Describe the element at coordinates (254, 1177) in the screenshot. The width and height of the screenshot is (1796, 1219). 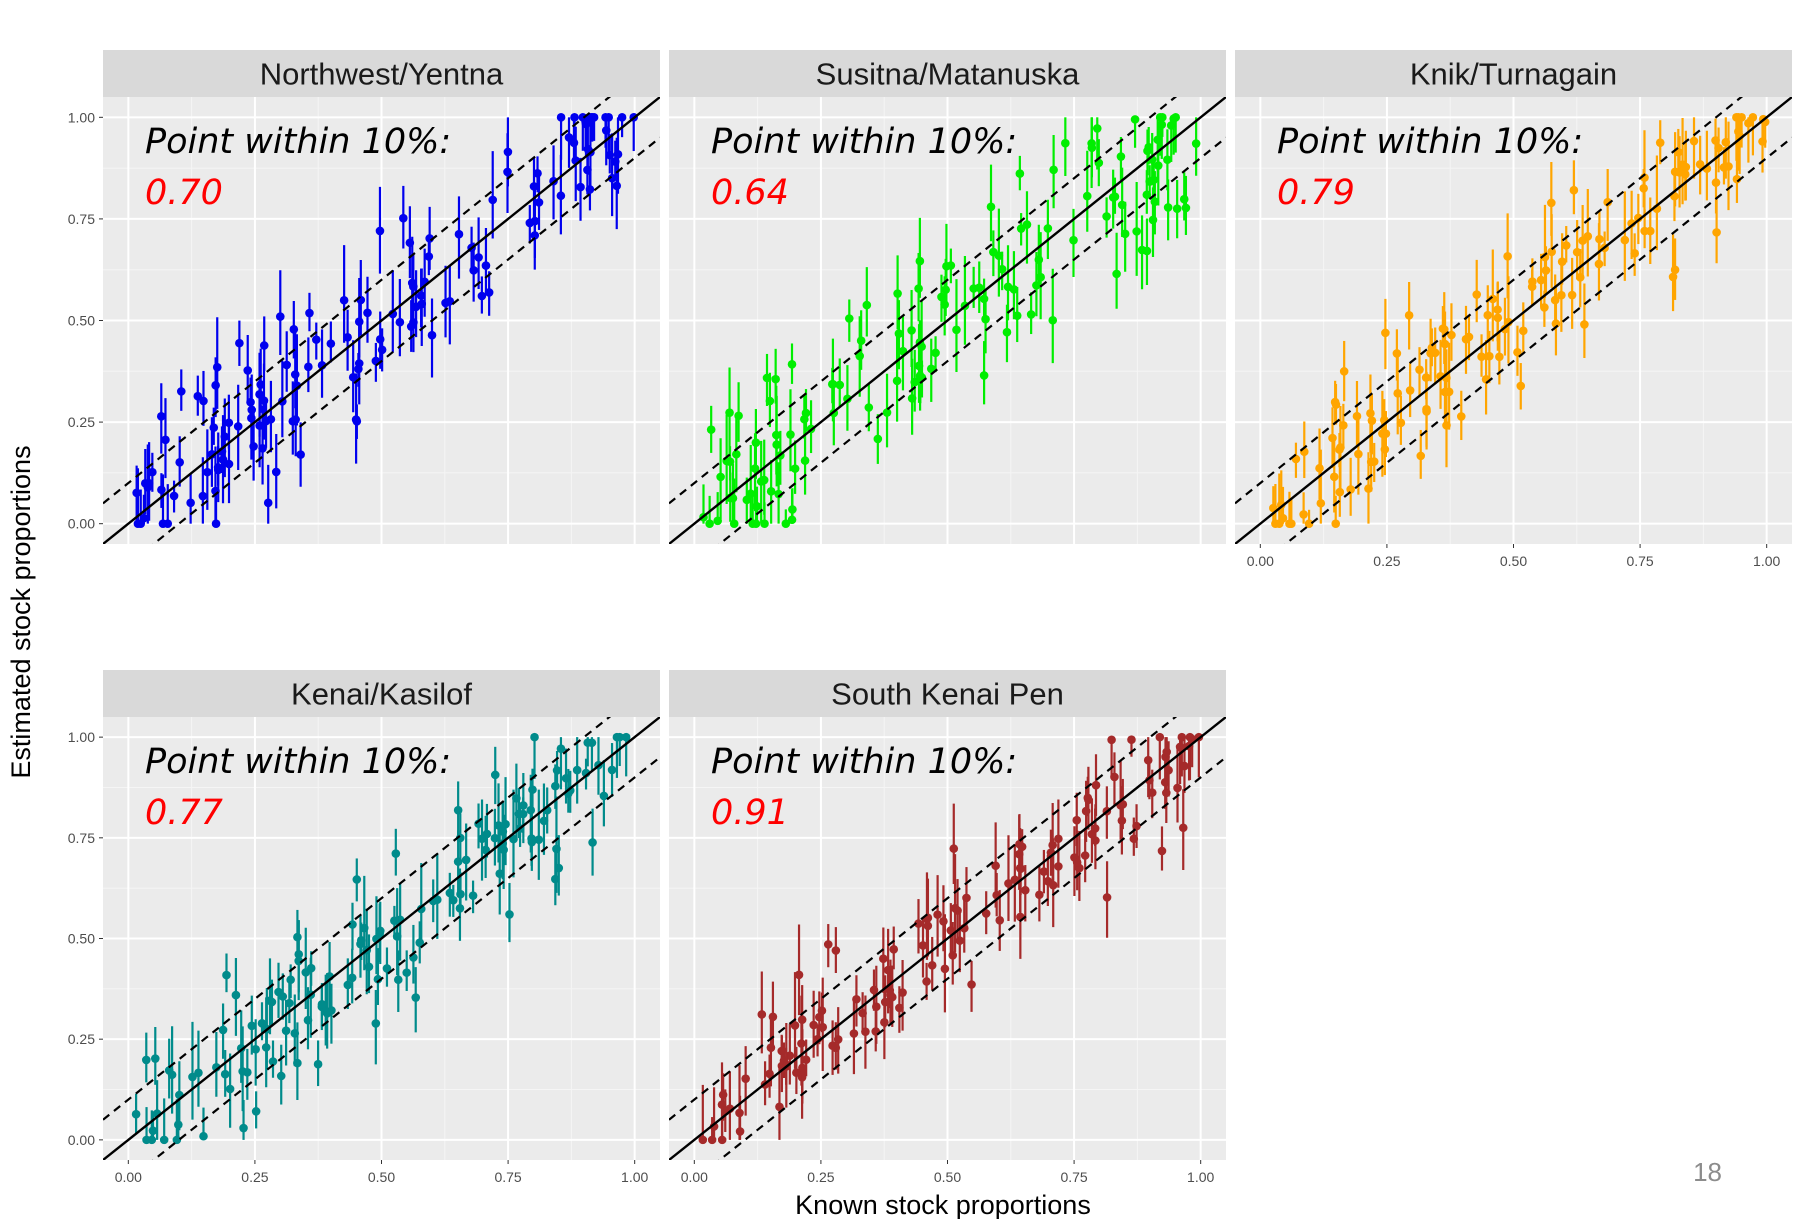
I see `x-tick-label: 0.25` at that location.